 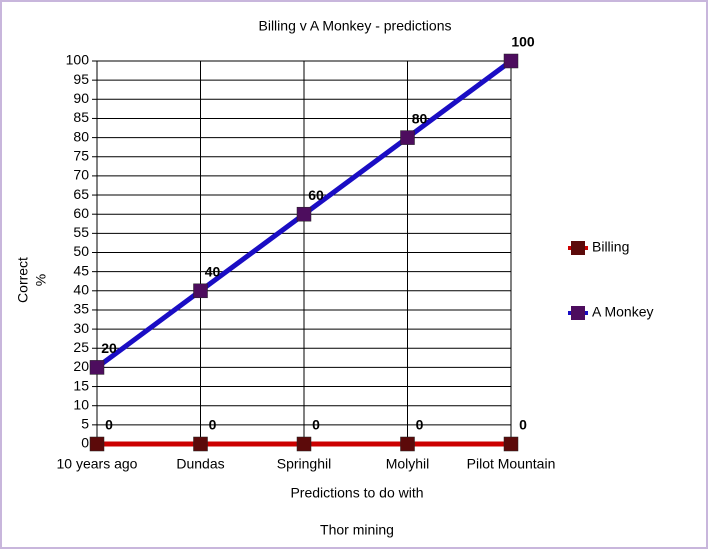 What do you see at coordinates (408, 464) in the screenshot?
I see `x-tick-label: Molyhil` at bounding box center [408, 464].